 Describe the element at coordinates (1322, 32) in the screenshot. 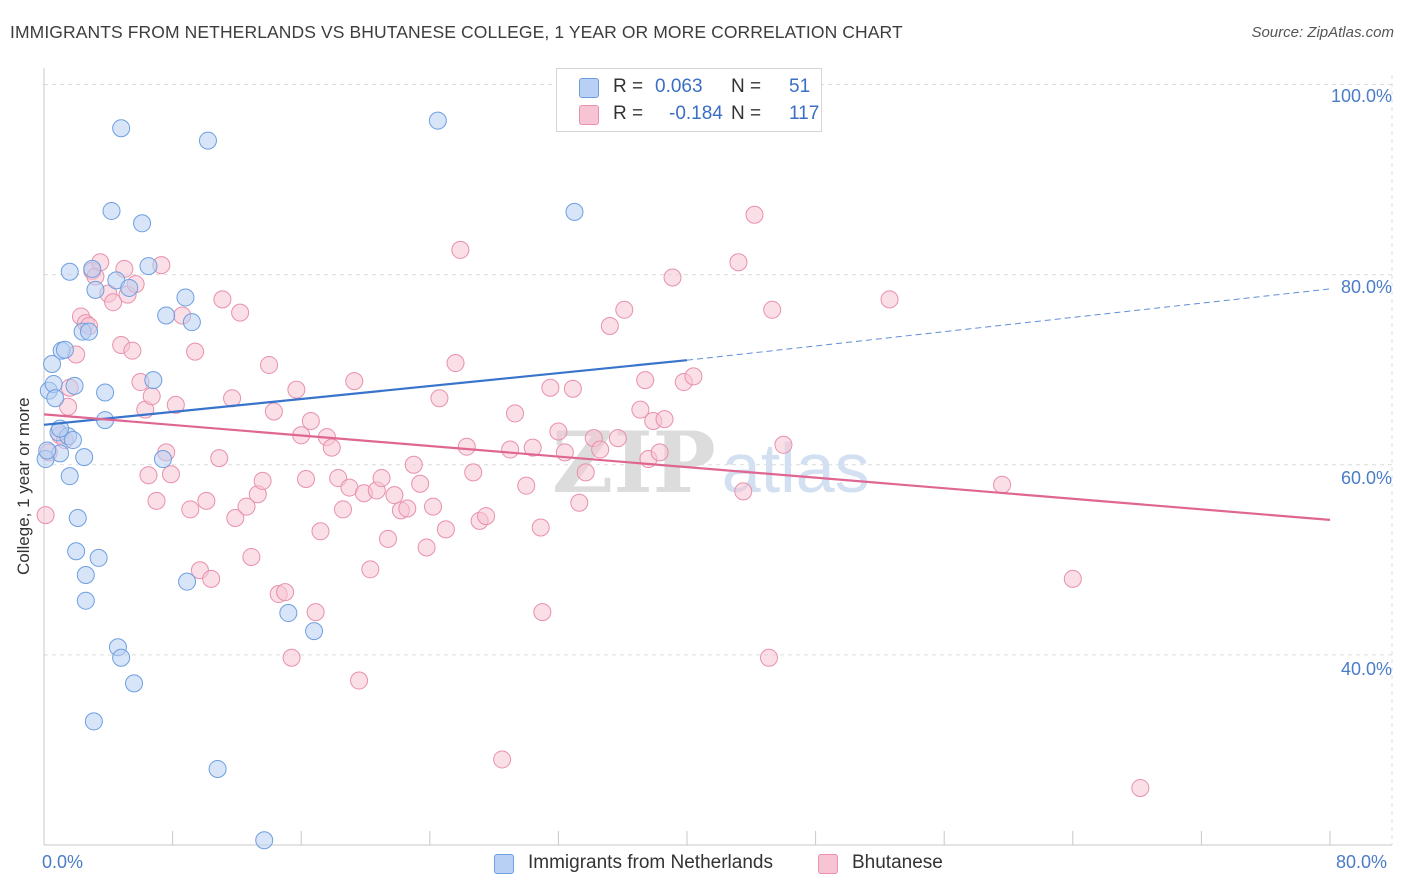

I see `source-note: Source: ZipAtlas.com` at that location.